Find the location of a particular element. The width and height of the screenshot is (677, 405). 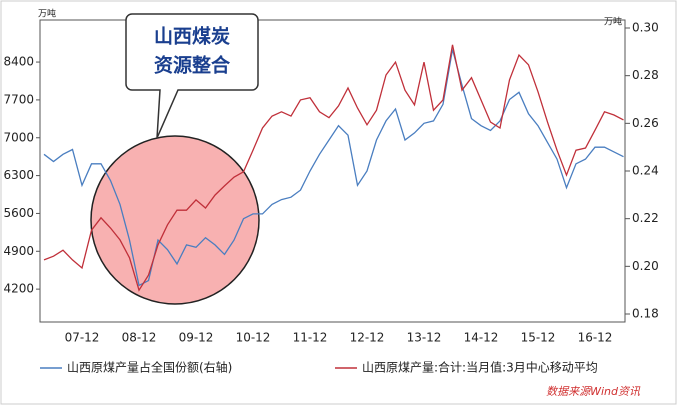

callout-box is located at coordinates (192, 76).